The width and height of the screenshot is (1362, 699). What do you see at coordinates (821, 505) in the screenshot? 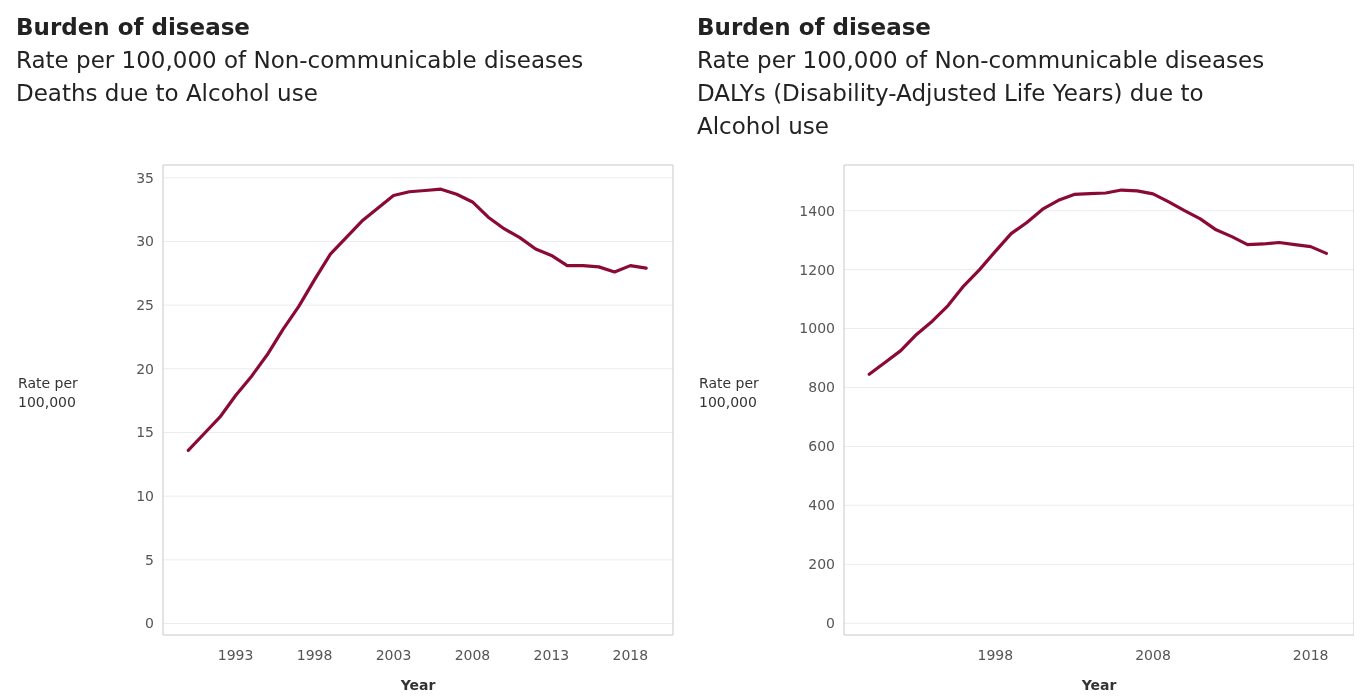
I see `y-tick-label: 400` at bounding box center [821, 505].